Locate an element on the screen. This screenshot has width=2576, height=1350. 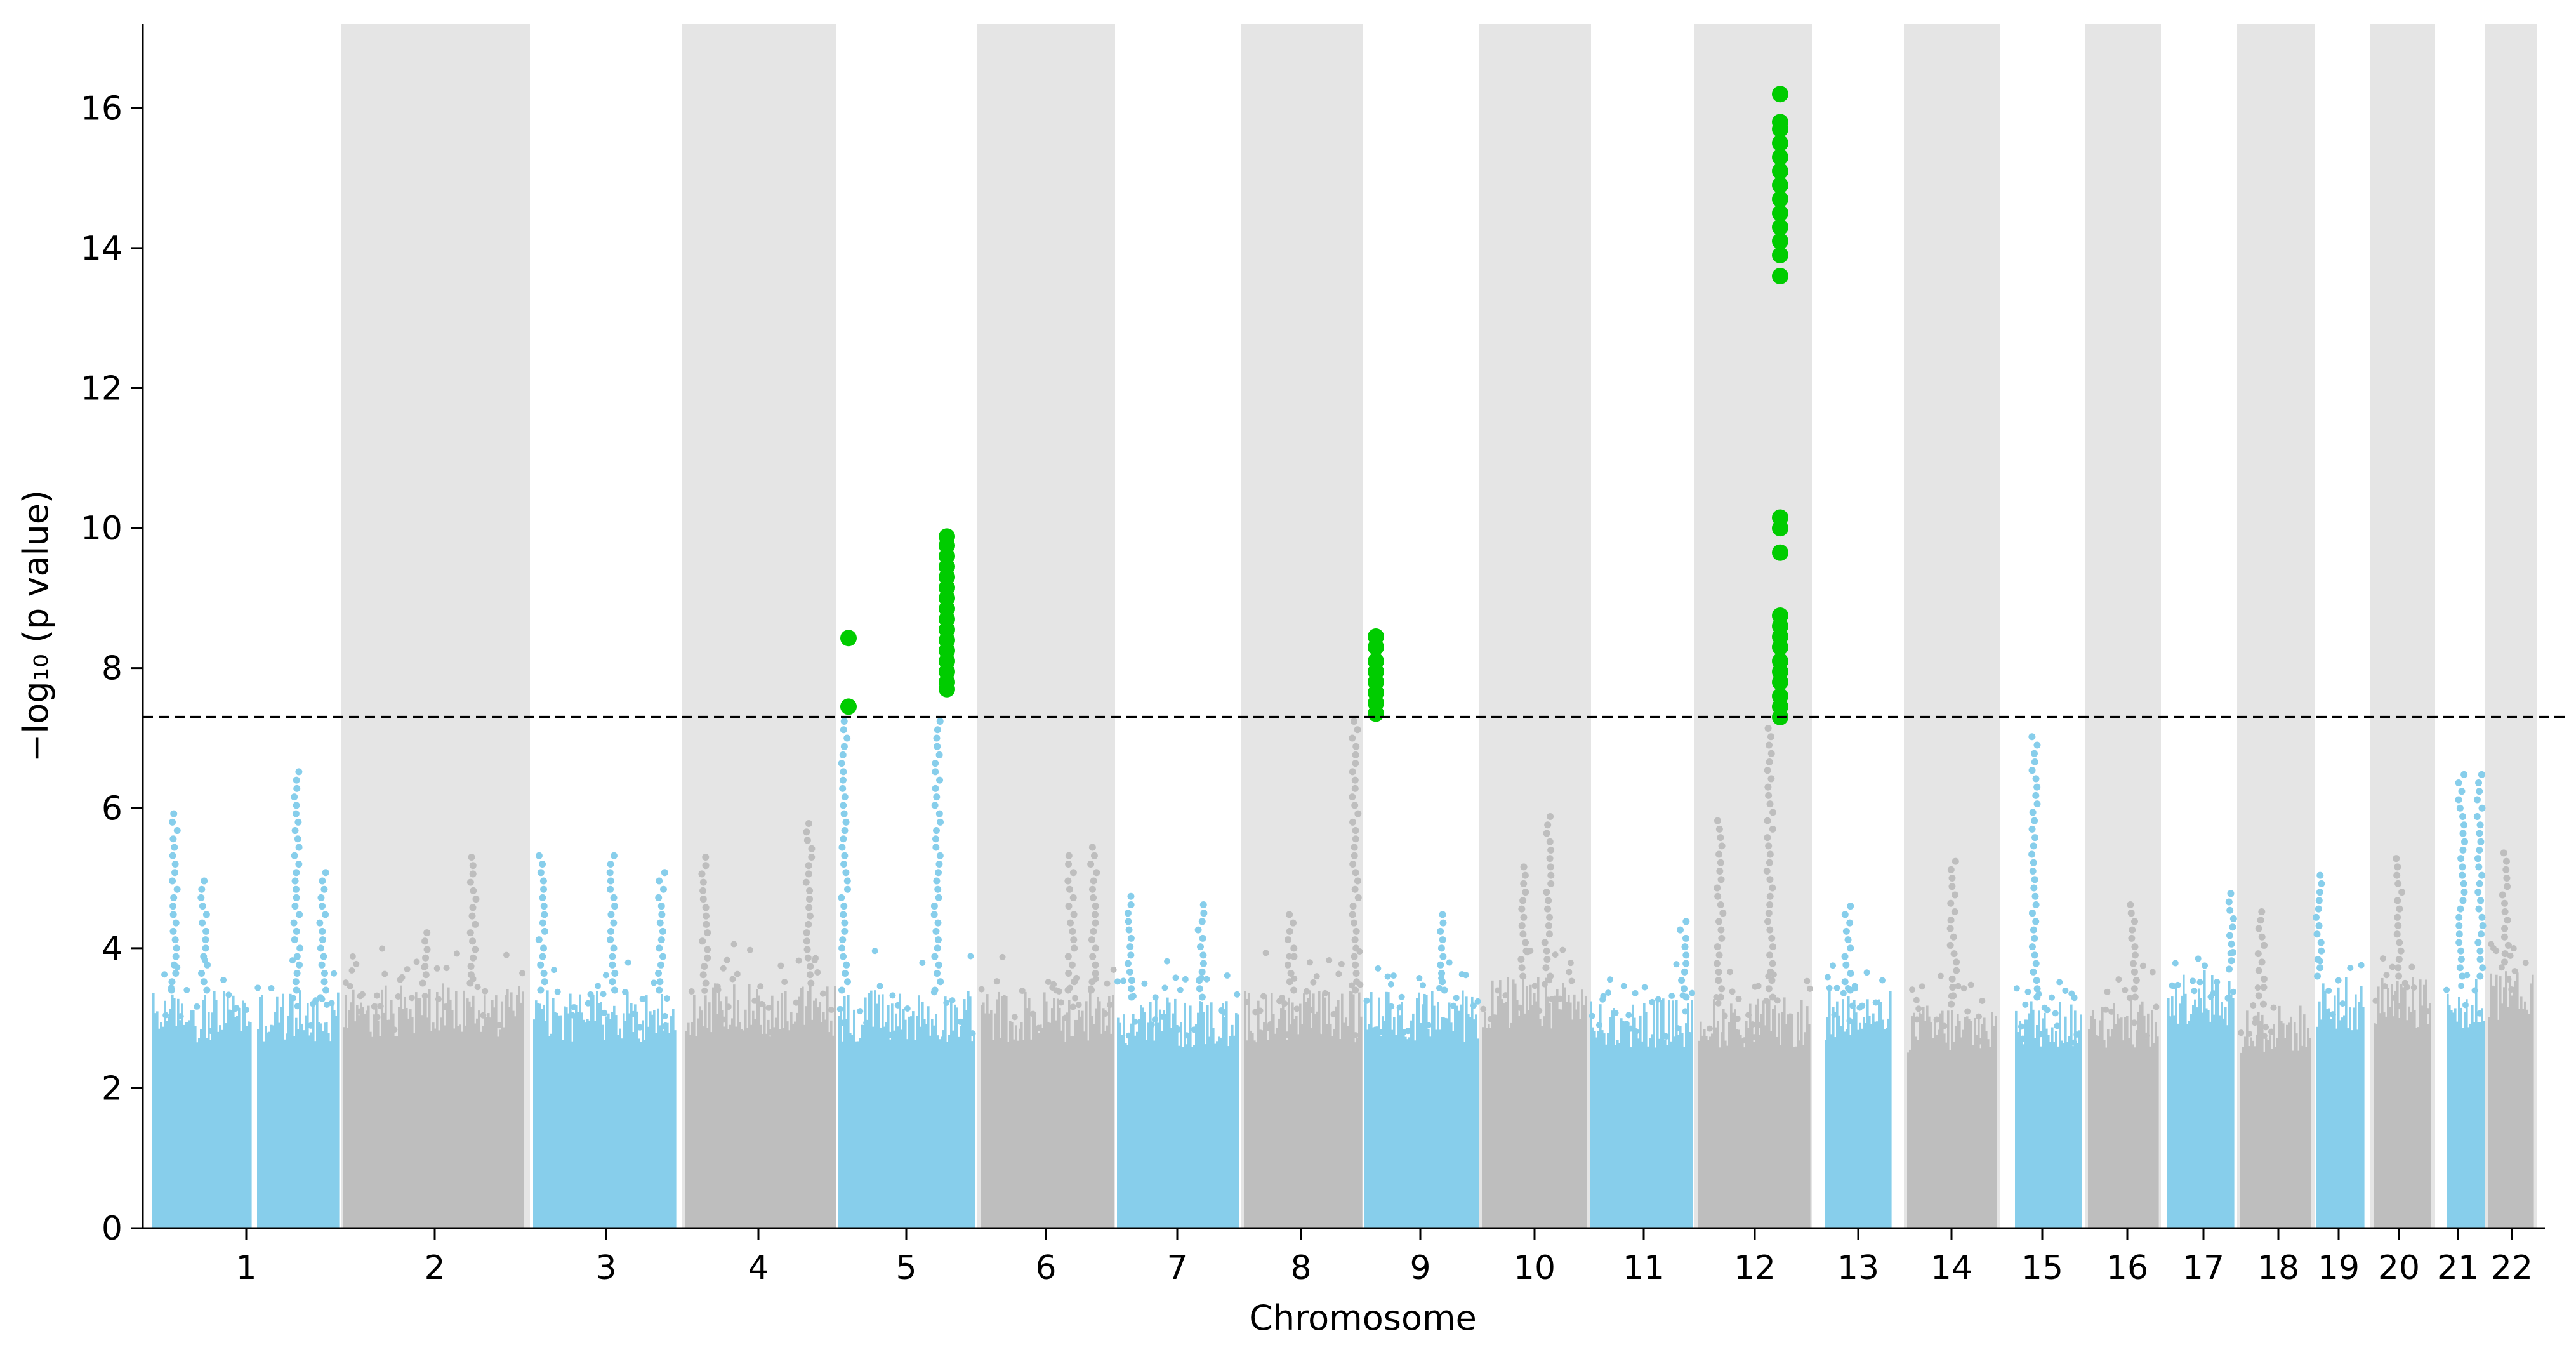
chromosome-12-points is located at coordinates (1756, 1098).